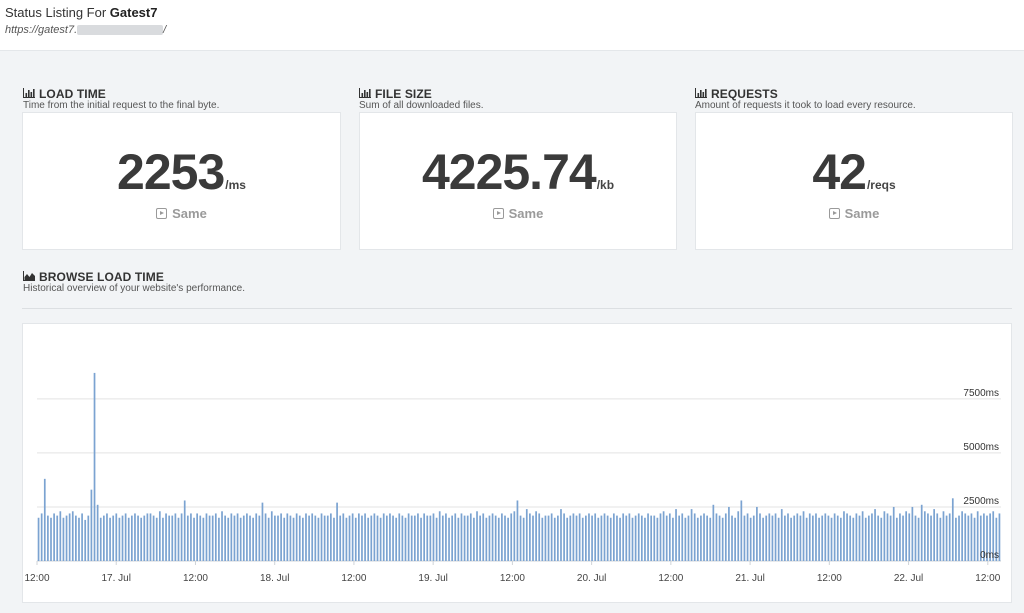  Describe the element at coordinates (85, 30) in the screenshot. I see `site-url: https://gatest7. /` at that location.